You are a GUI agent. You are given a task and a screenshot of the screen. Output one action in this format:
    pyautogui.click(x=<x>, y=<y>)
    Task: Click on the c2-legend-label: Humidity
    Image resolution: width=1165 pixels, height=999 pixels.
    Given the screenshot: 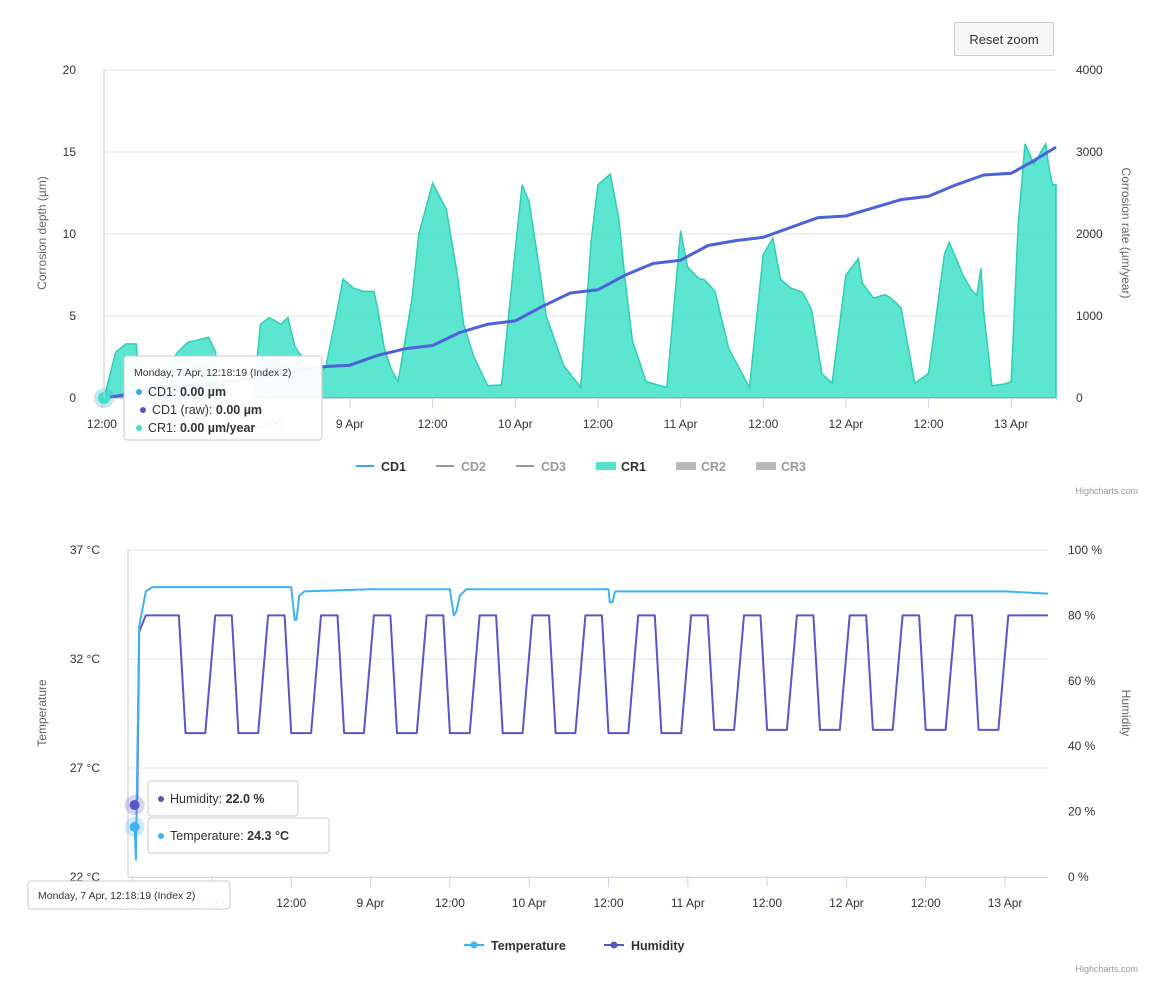 What is the action you would take?
    pyautogui.click(x=658, y=946)
    